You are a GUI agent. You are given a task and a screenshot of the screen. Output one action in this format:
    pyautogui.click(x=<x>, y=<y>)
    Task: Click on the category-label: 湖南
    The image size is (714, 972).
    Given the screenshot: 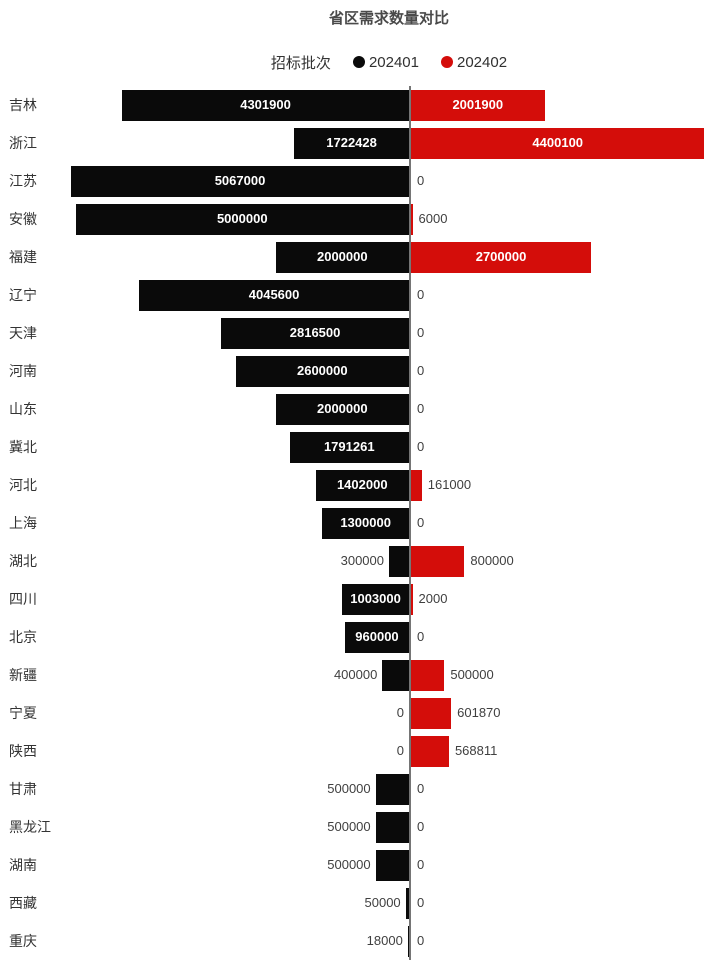 What is the action you would take?
    pyautogui.click(x=23, y=865)
    